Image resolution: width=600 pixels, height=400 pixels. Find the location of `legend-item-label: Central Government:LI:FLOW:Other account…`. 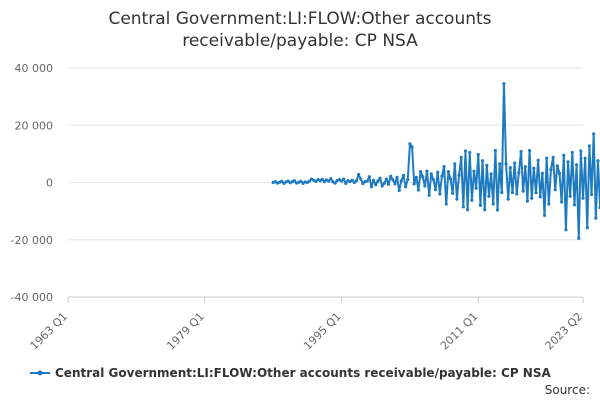

legend-item-label: Central Government:LI:FLOW:Other account… is located at coordinates (303, 373).